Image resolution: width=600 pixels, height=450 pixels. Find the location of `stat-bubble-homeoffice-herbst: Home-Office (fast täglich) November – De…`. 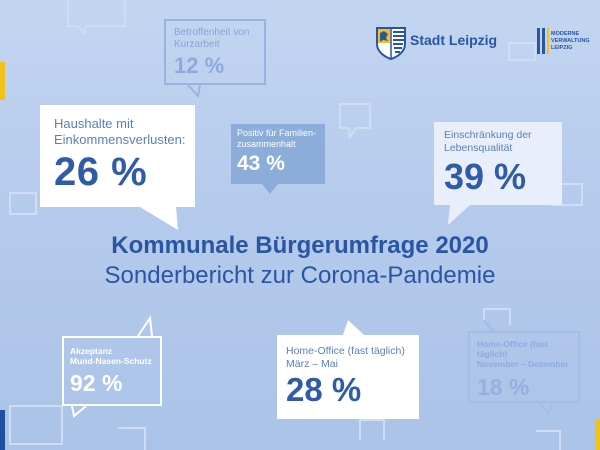

stat-bubble-homeoffice-herbst: Home-Office (fast täglich) November – De… is located at coordinates (524, 367).